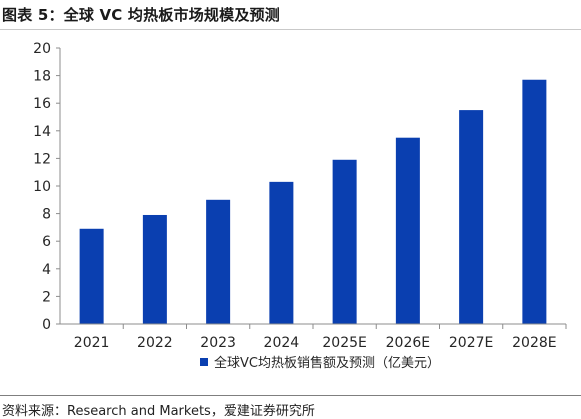 This screenshot has height=419, width=581. What do you see at coordinates (46, 242) in the screenshot?
I see `y-tick-label: 6` at bounding box center [46, 242].